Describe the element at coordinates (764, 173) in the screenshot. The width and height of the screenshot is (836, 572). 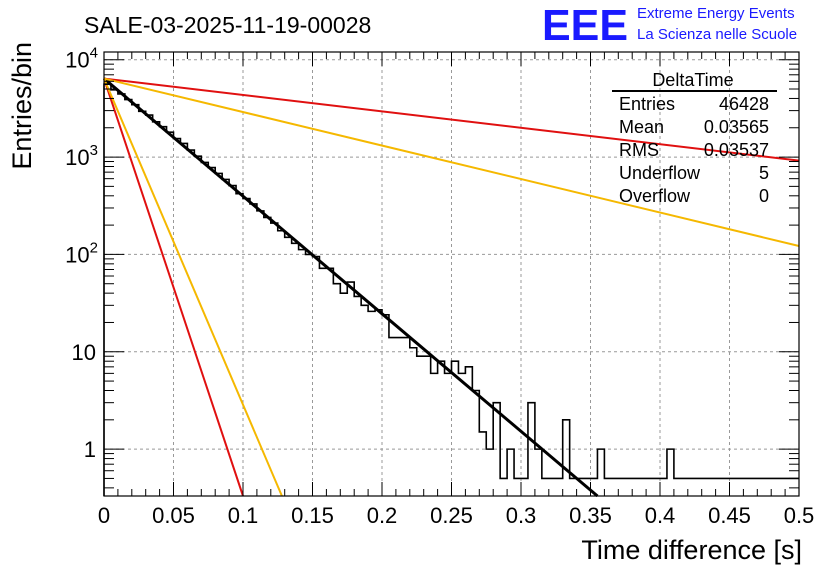
I see `stats-value-underflow: 5` at that location.